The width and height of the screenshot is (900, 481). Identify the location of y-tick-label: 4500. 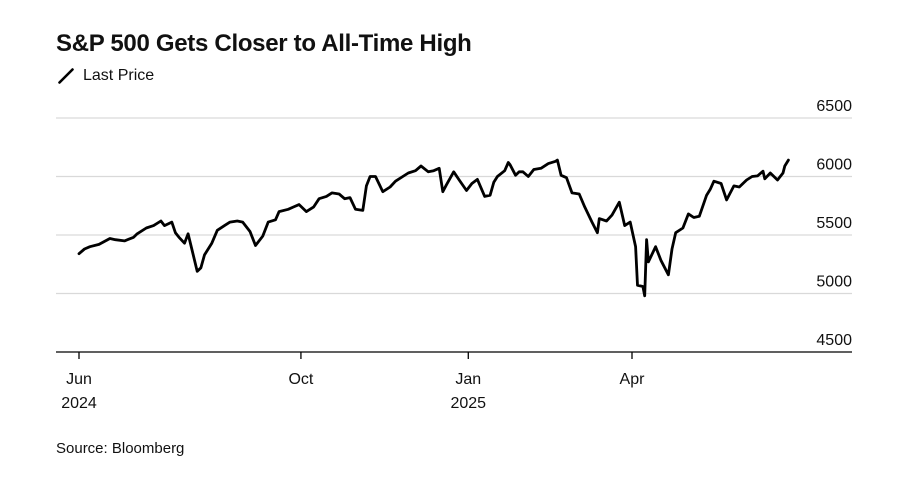
(834, 340).